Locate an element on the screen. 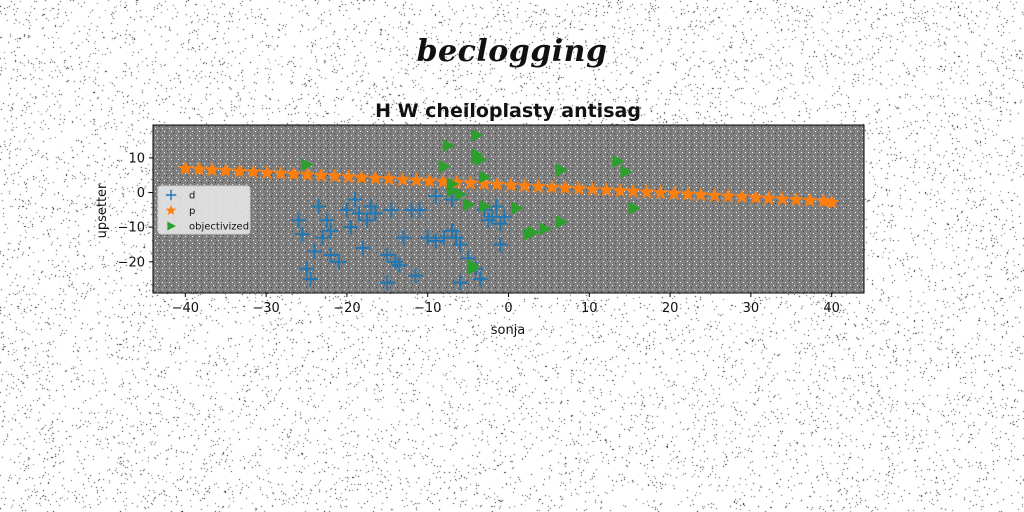 This screenshot has height=512, width=1024. x-tick-label: −10 is located at coordinates (427, 308).